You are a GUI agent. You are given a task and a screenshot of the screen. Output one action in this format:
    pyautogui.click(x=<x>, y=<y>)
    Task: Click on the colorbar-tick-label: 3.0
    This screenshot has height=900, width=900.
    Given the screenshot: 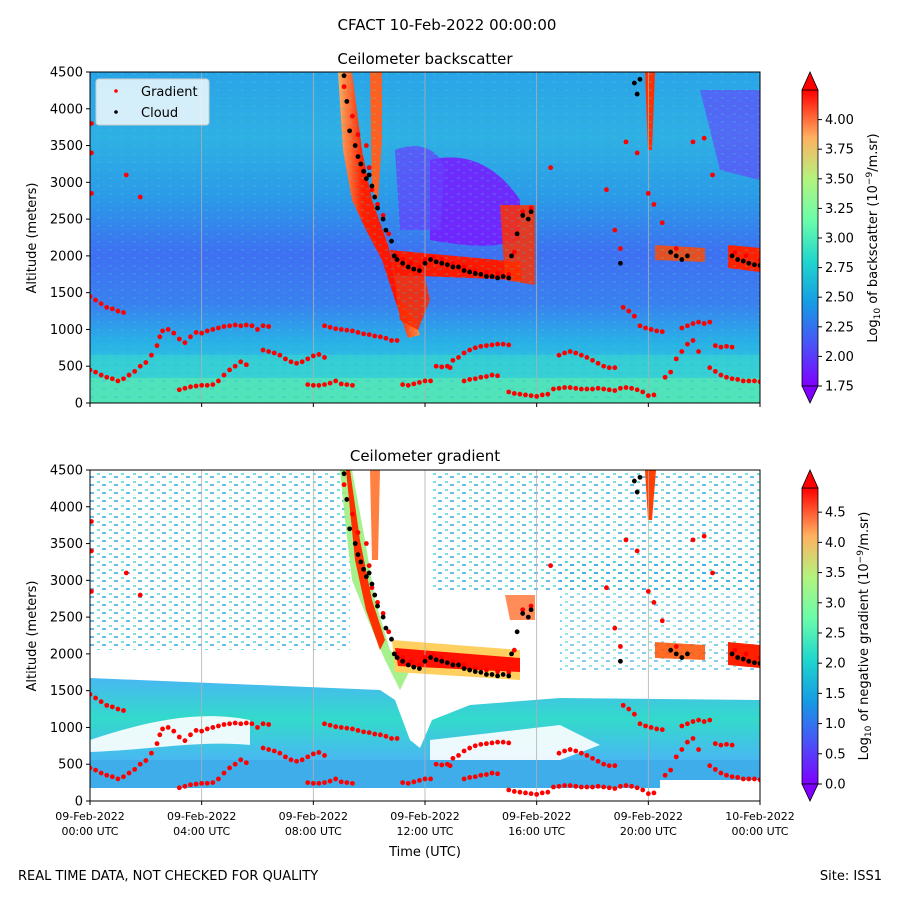 What is the action you would take?
    pyautogui.click(x=835, y=603)
    